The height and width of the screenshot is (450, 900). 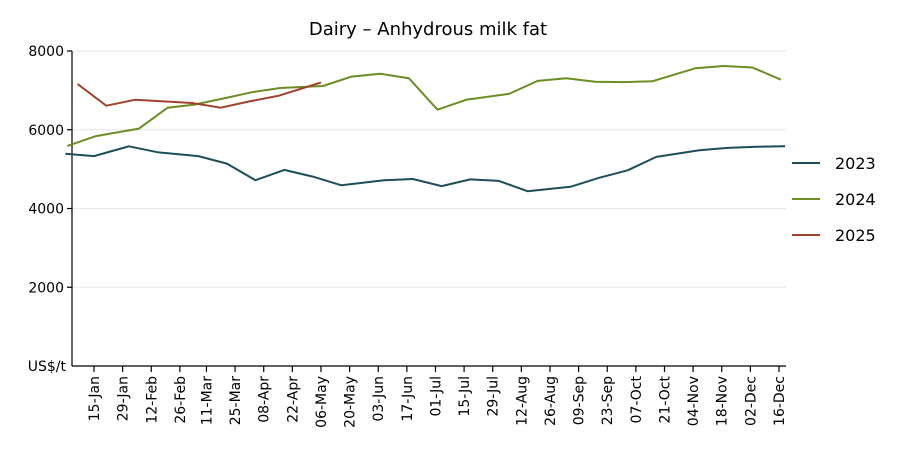 I want to click on x-tick-label: 20-May, so click(x=351, y=402).